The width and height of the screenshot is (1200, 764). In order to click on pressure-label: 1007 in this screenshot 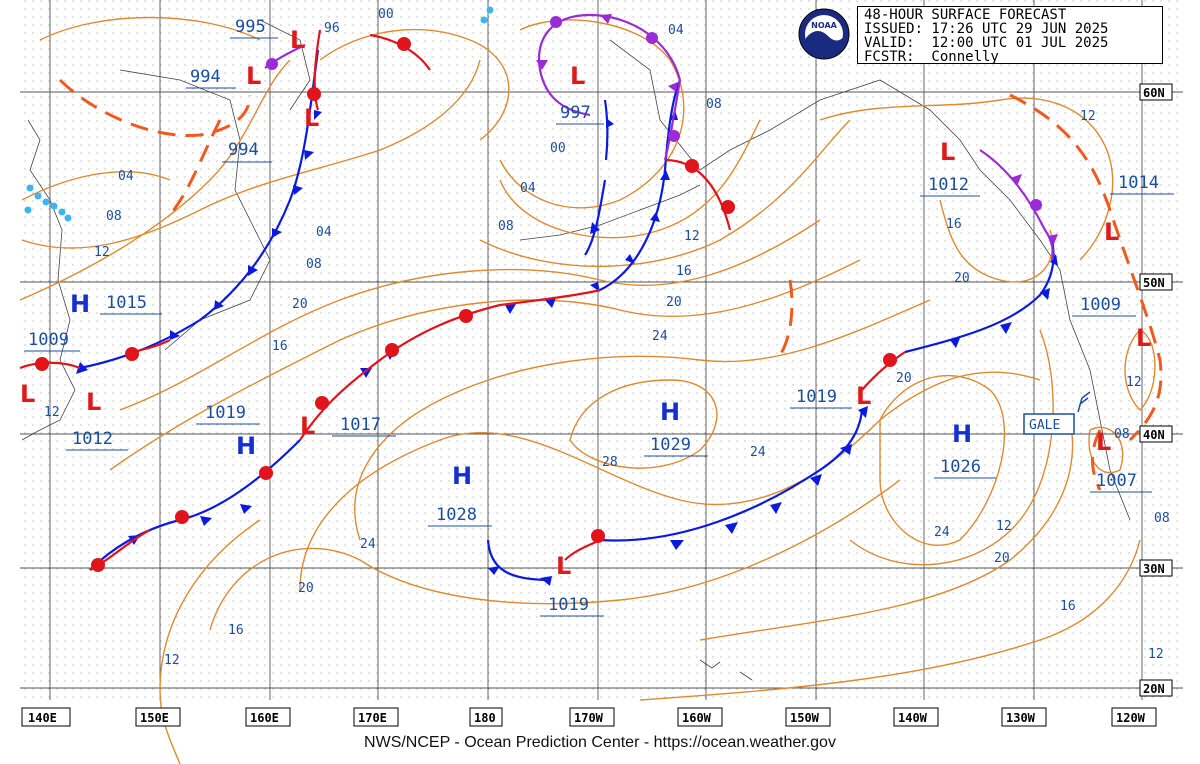, I will do `click(1116, 481)`.